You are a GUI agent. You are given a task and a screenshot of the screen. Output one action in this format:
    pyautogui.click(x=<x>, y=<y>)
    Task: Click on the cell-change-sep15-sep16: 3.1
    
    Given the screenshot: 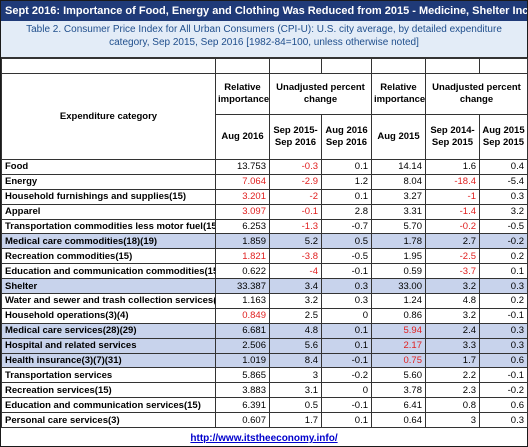 What is the action you would take?
    pyautogui.click(x=295, y=390)
    